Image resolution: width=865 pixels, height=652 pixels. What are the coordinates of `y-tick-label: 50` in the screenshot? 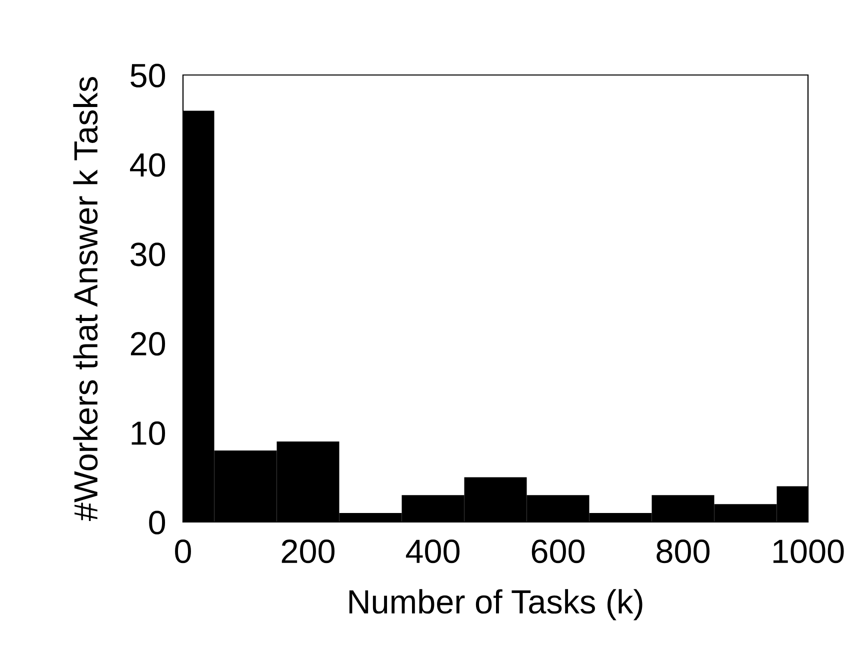 It's located at (148, 76).